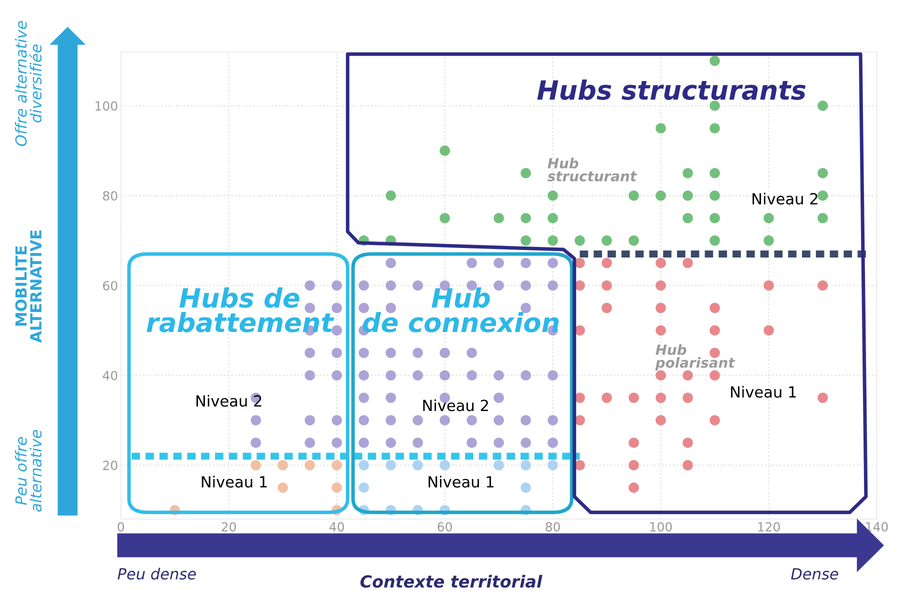 This screenshot has width=902, height=596. Describe the element at coordinates (661, 527) in the screenshot. I see `x-tick-label: 100` at that location.